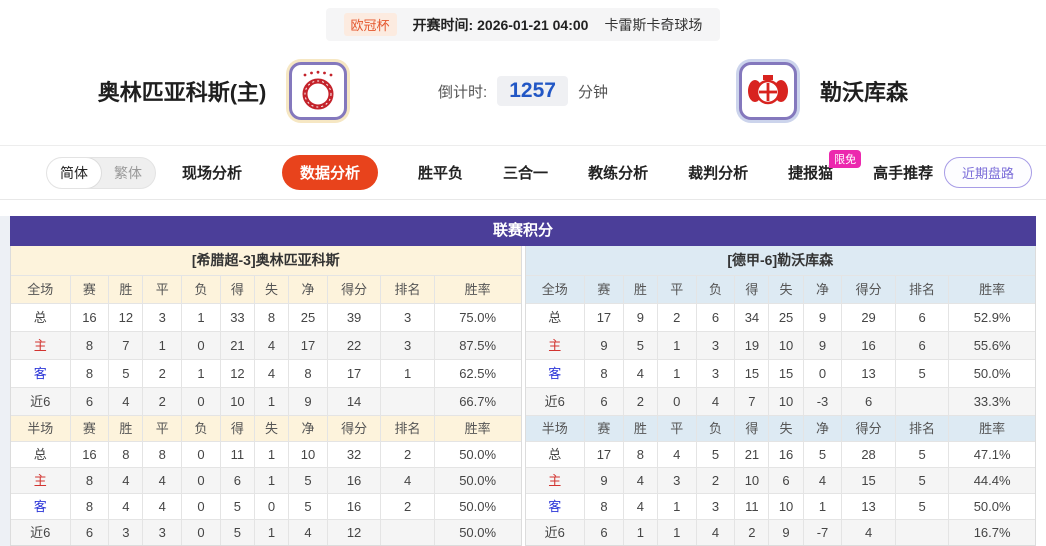 The width and height of the screenshot is (1046, 546). Describe the element at coordinates (780, 454) in the screenshot. I see `table-row: 总 17 8 4 5 21 16 5 28 5 47.1%` at that location.